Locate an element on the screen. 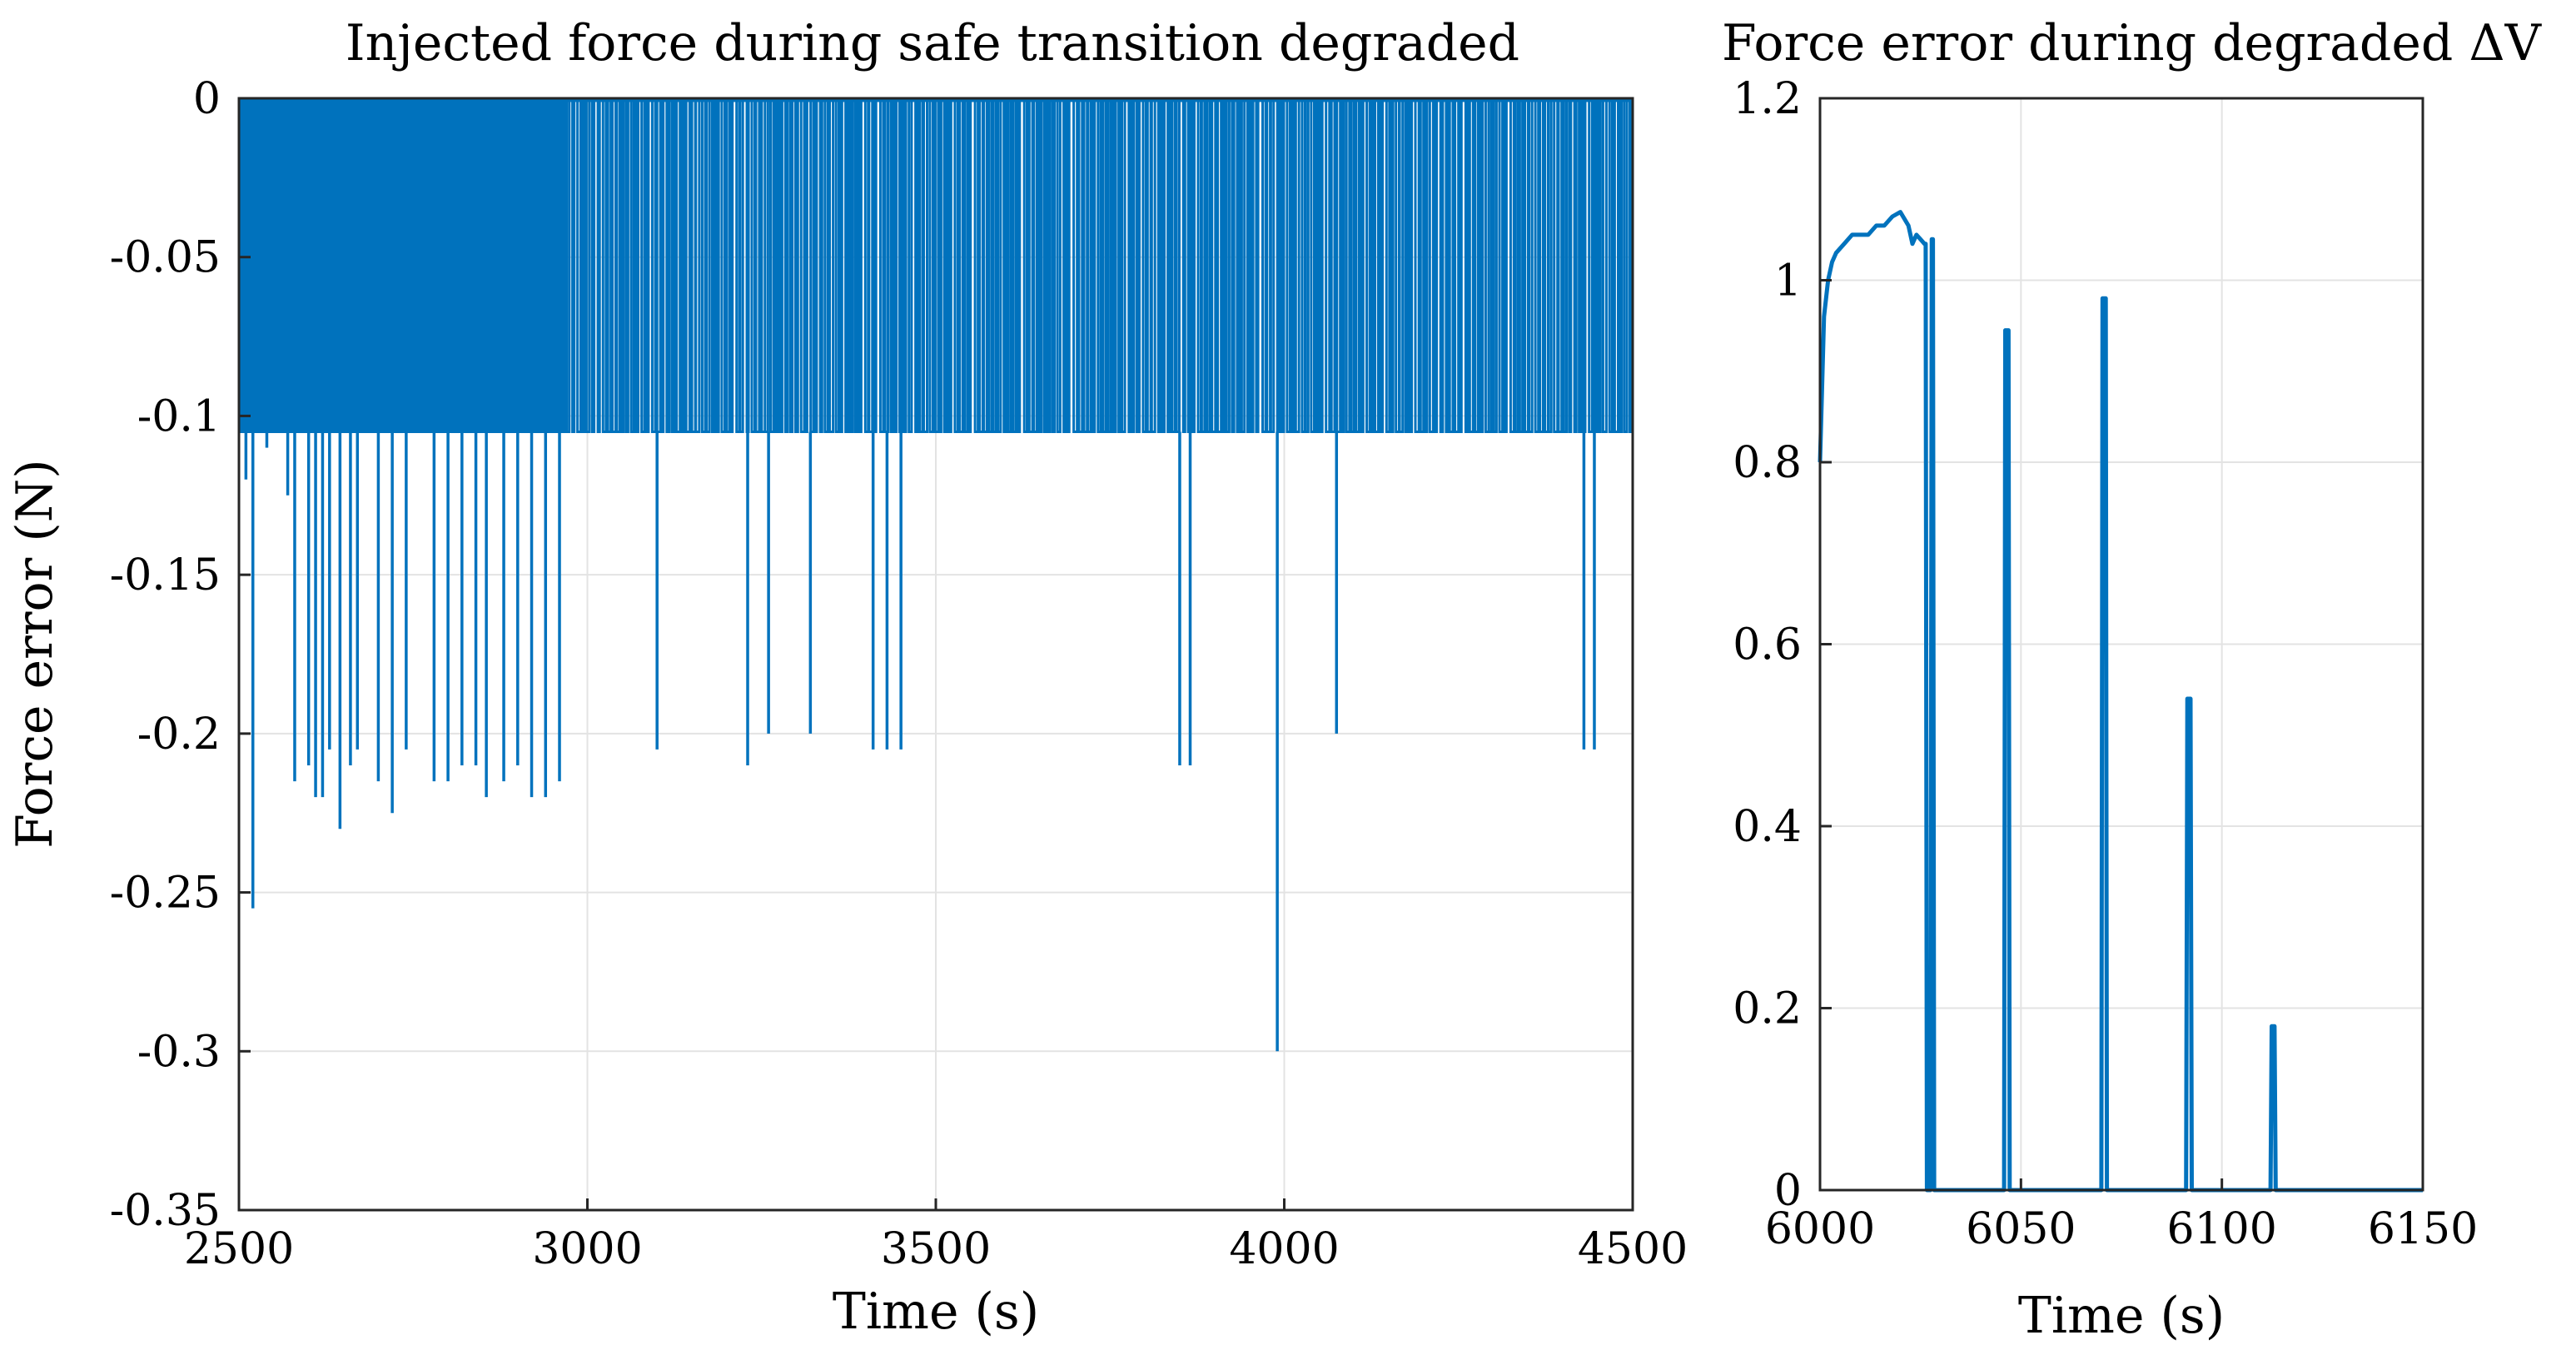  x-tick-label: 4000 is located at coordinates (1284, 1249).